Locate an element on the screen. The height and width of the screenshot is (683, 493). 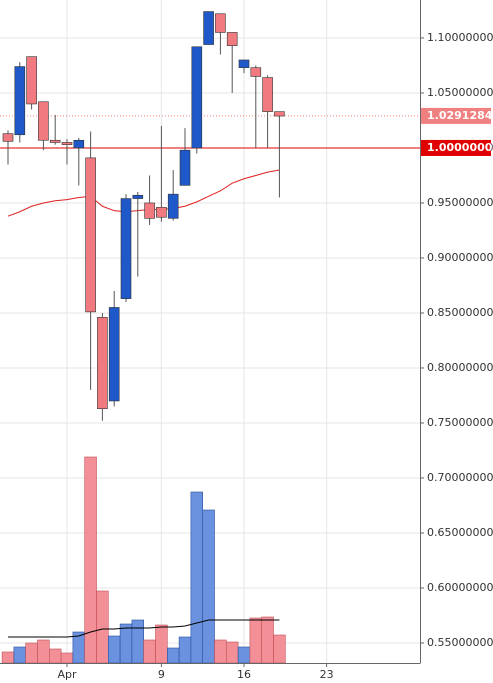
y-tick-label: 0.60000000 is located at coordinates (460, 587).